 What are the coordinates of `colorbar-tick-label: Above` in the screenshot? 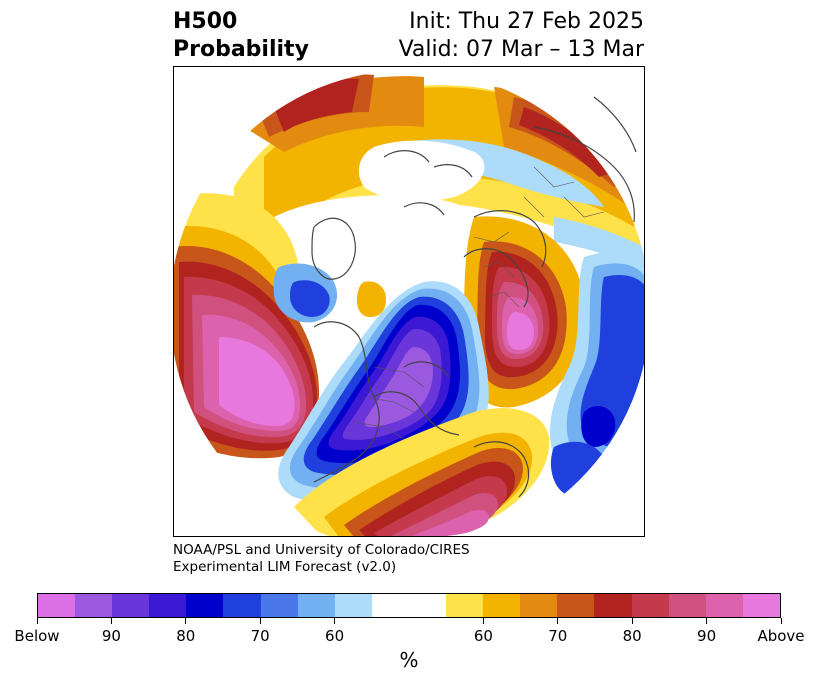 It's located at (781, 636).